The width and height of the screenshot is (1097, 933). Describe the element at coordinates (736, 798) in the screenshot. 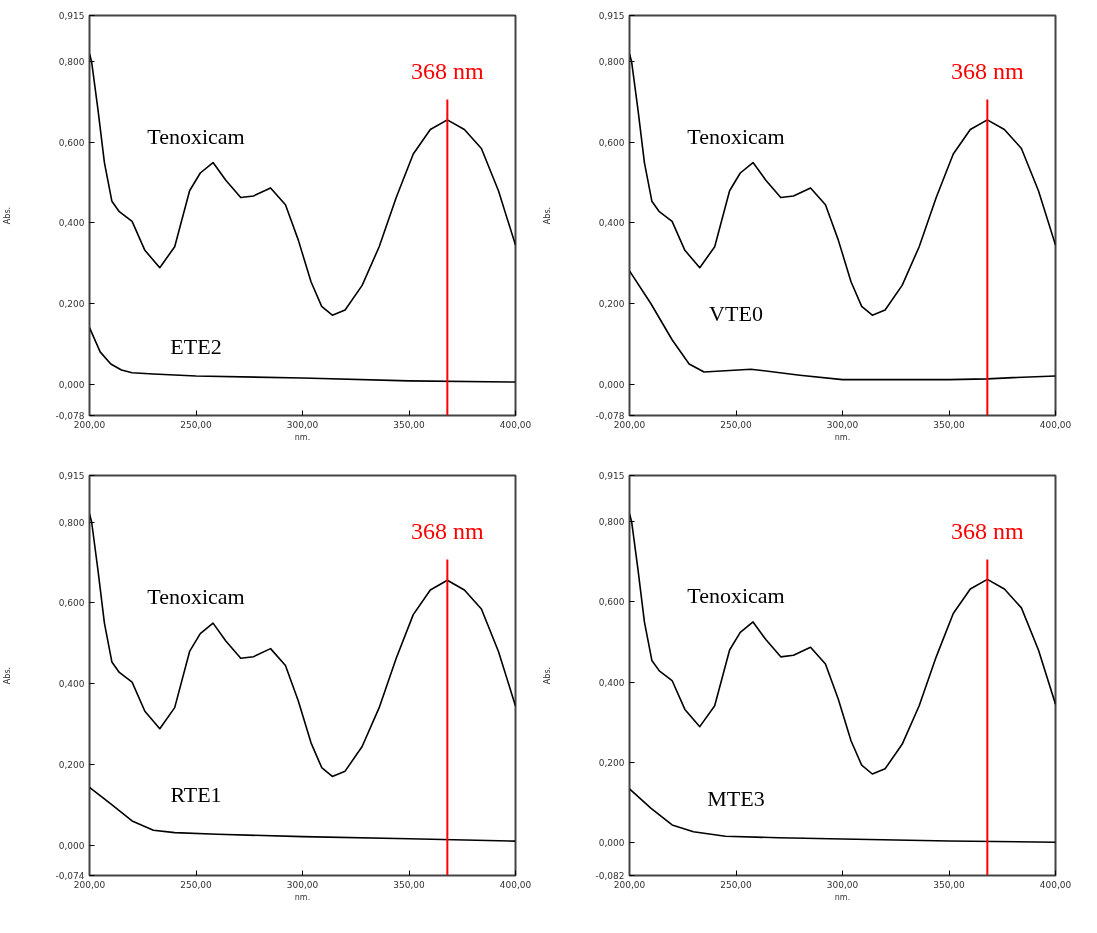

I see `series-label: MTE3` at that location.